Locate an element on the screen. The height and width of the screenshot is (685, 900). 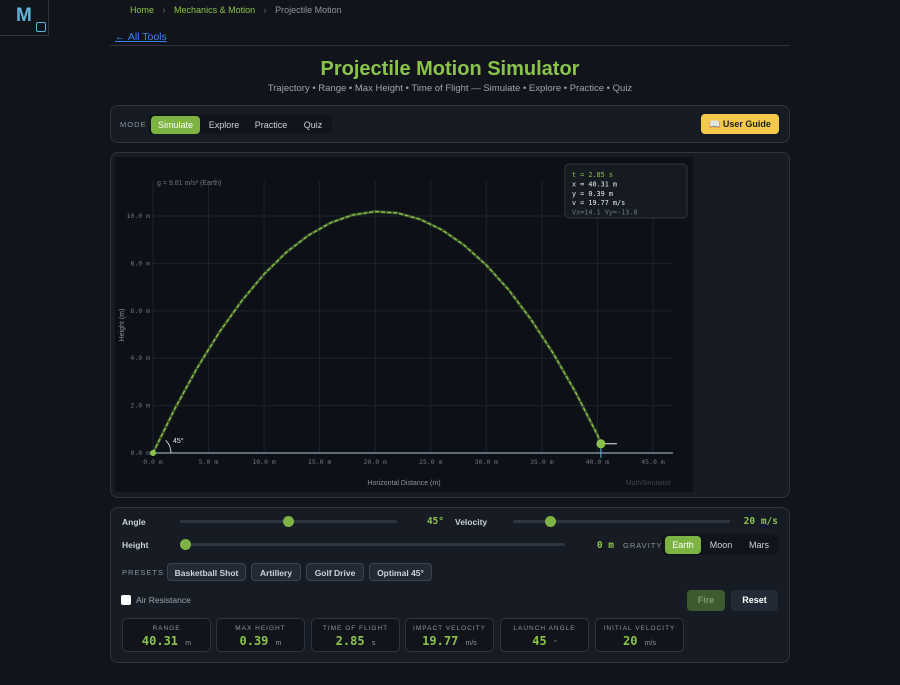
stat-unit: s is located at coordinates (373, 643).